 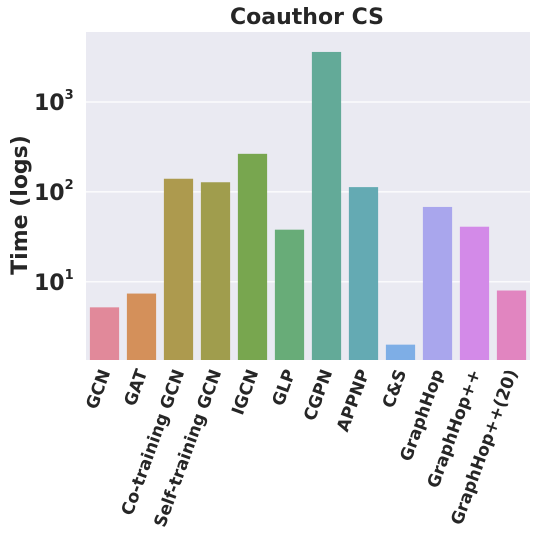 I want to click on chart-title: Coauthor CS, so click(x=307, y=17).